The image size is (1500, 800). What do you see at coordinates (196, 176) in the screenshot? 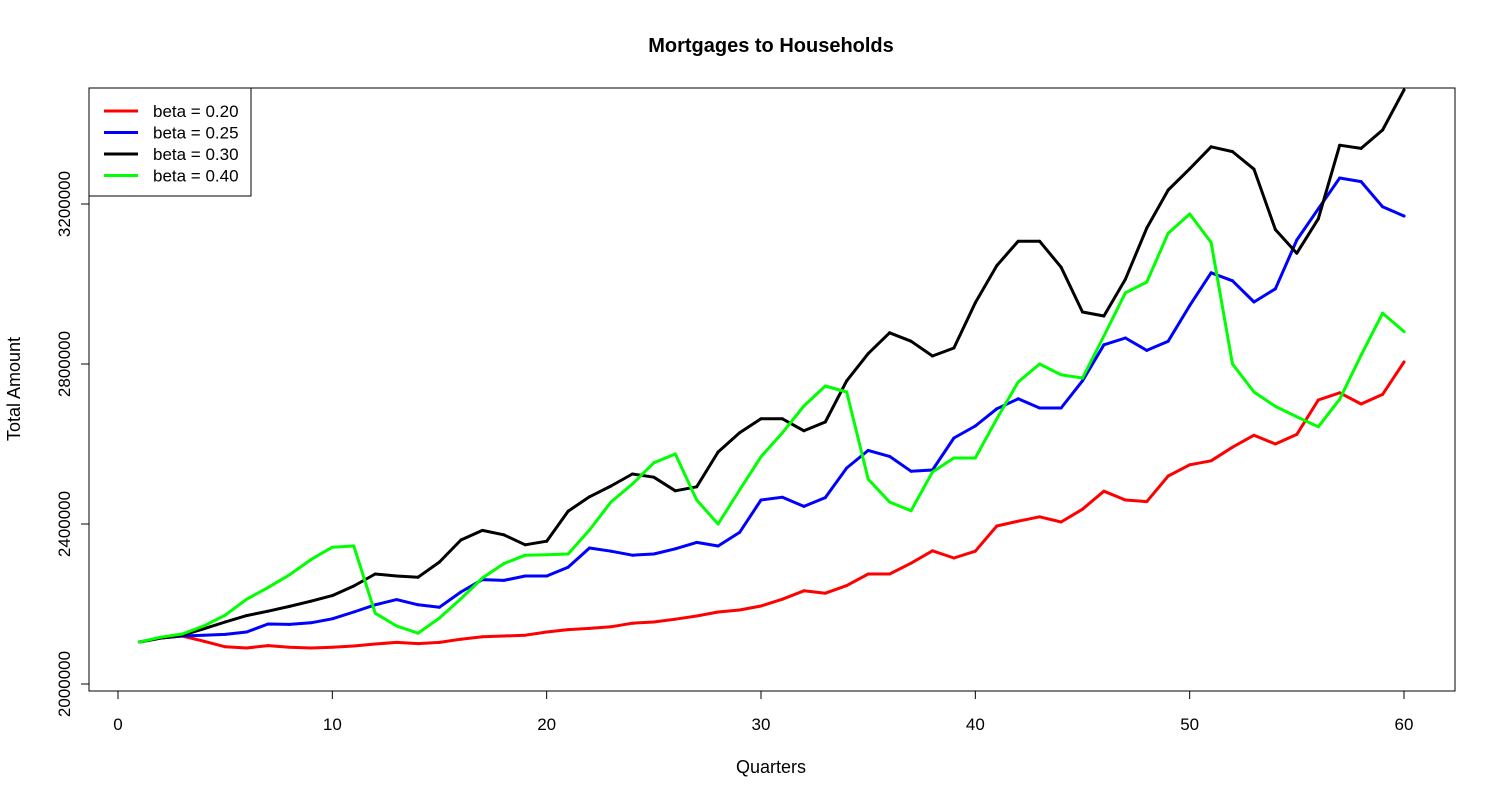
I see `legend-label: beta = 0.40` at bounding box center [196, 176].